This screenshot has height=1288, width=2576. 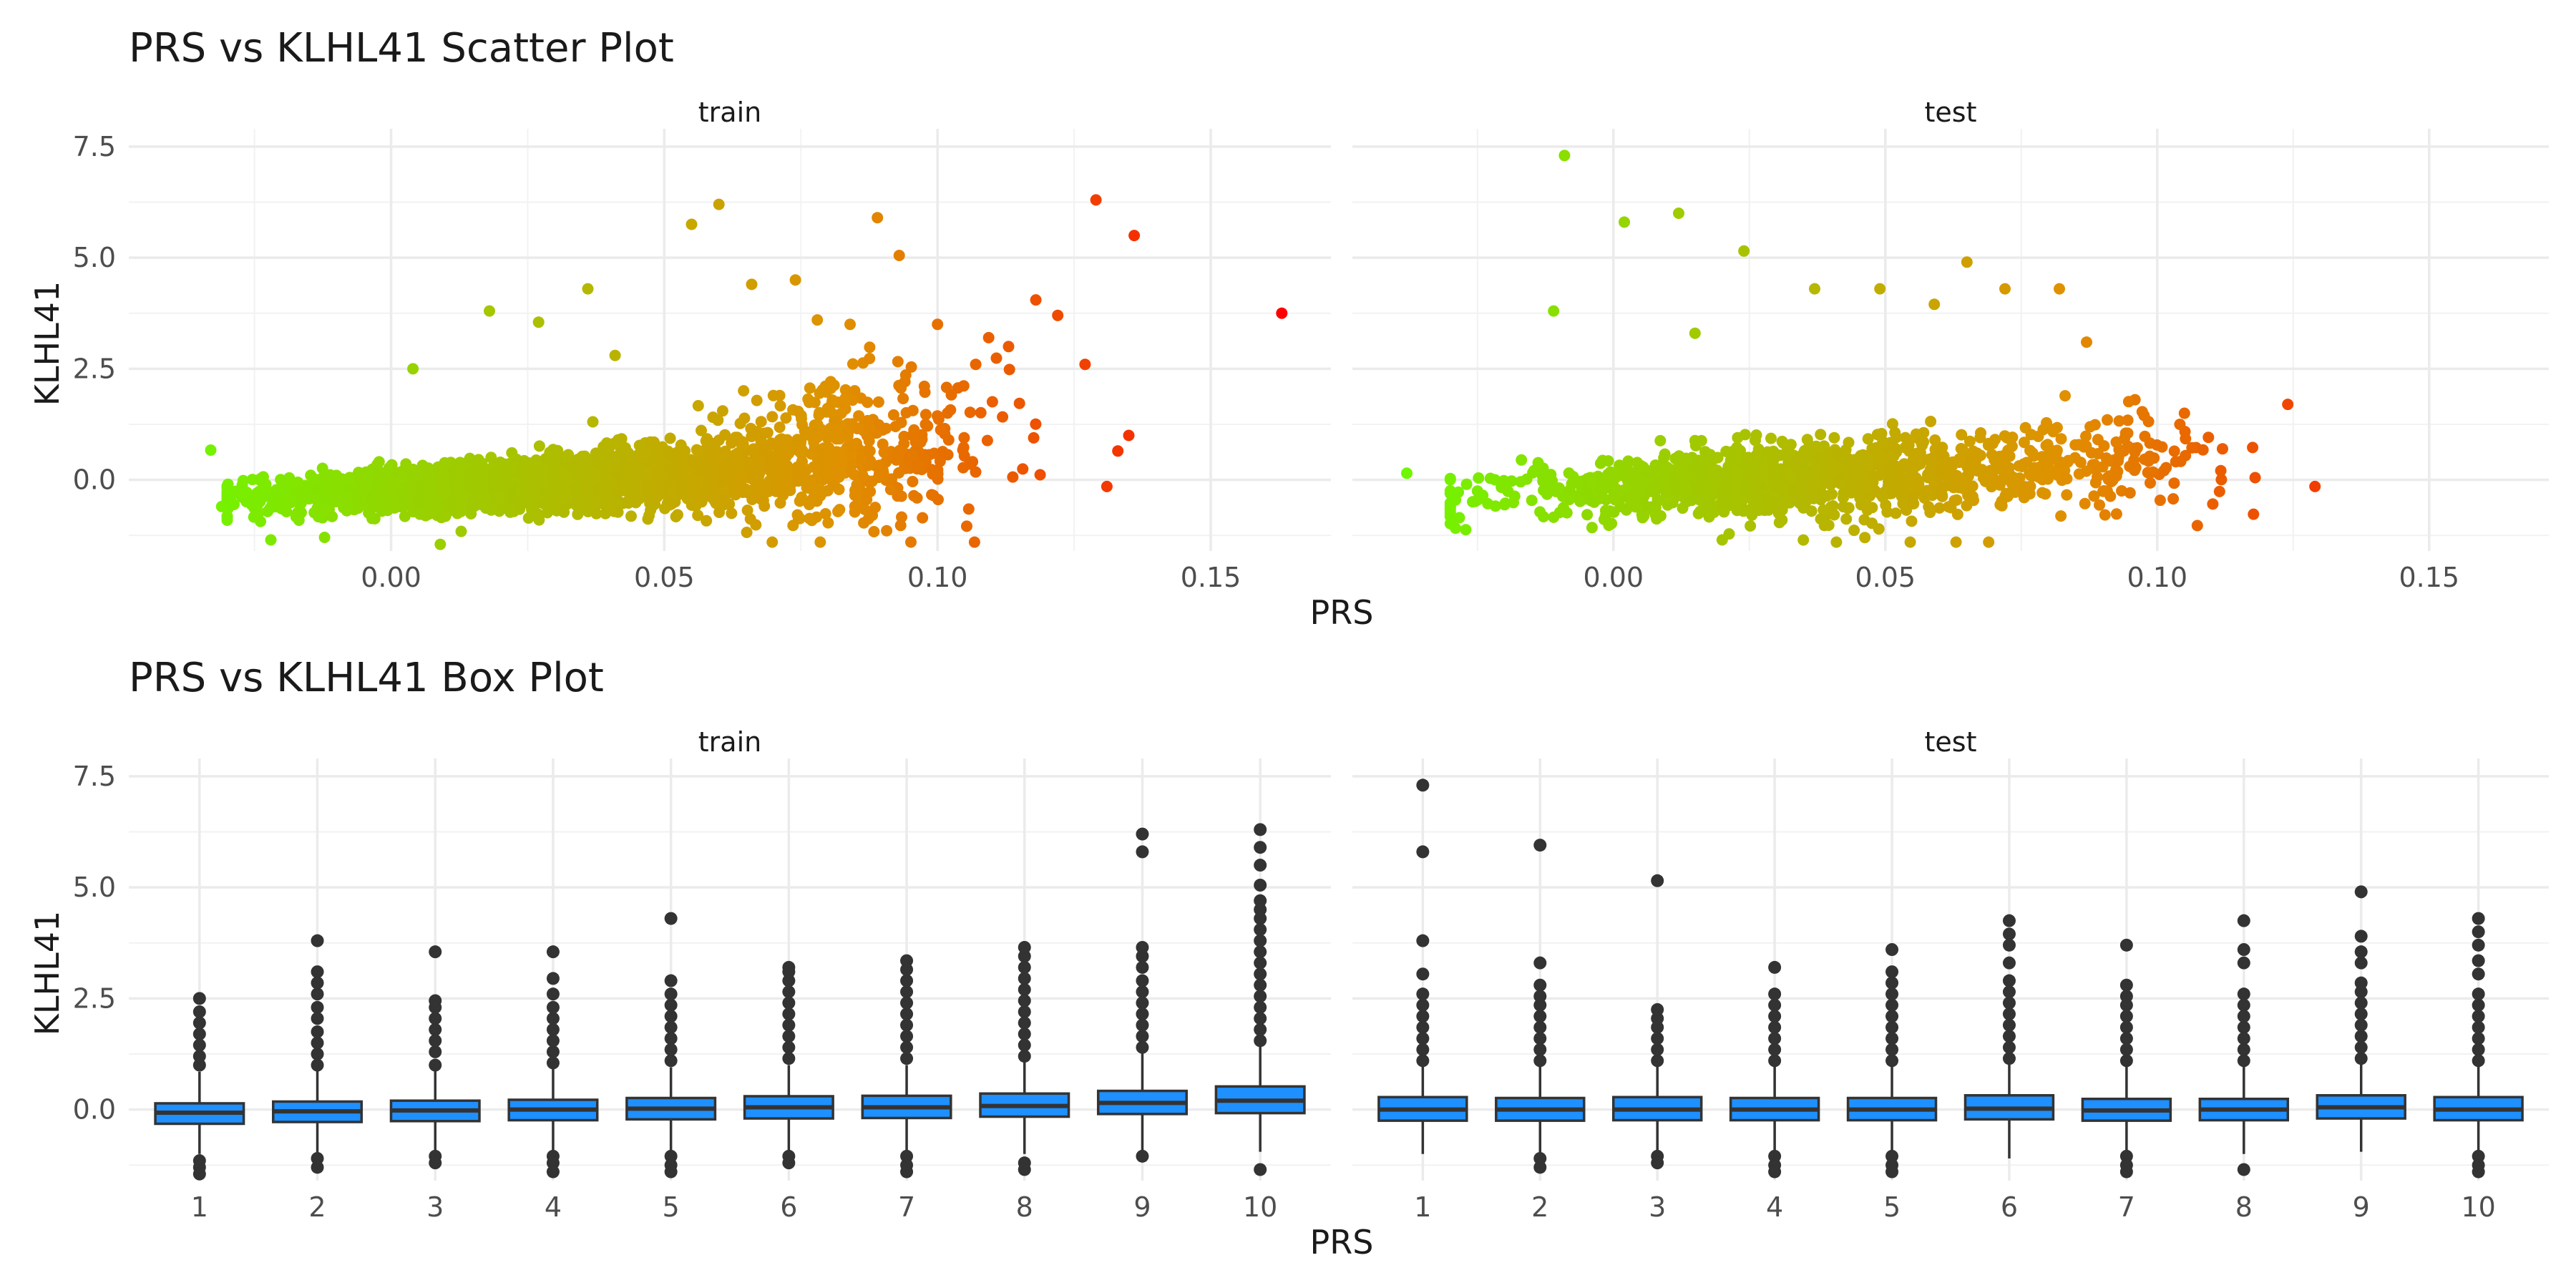 I want to click on box-x-tick-label: 3, so click(x=435, y=1207).